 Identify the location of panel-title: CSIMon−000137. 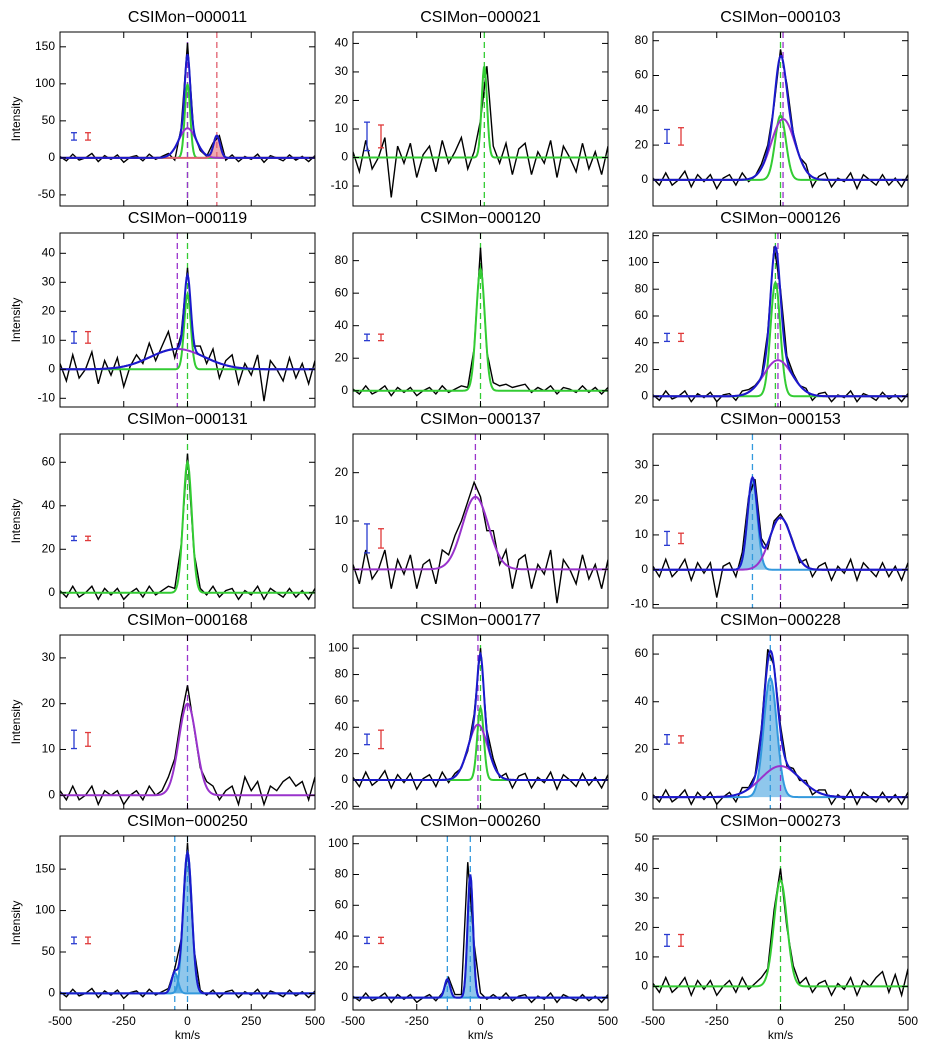
(480, 419).